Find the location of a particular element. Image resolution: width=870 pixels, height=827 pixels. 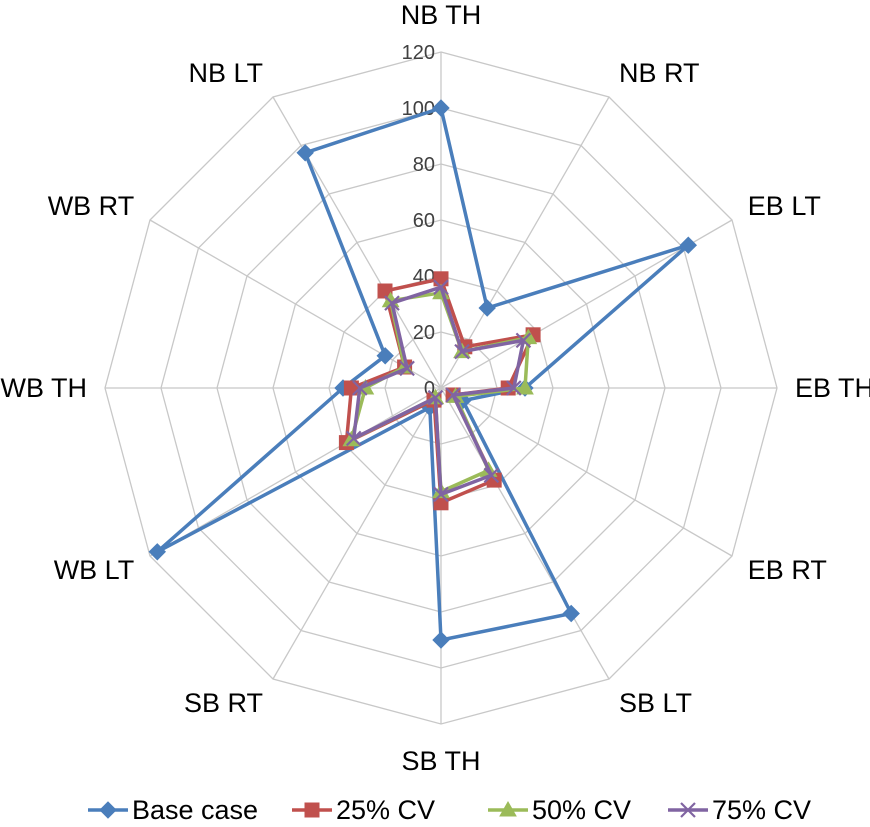

category-label: NB LT is located at coordinates (225, 73).